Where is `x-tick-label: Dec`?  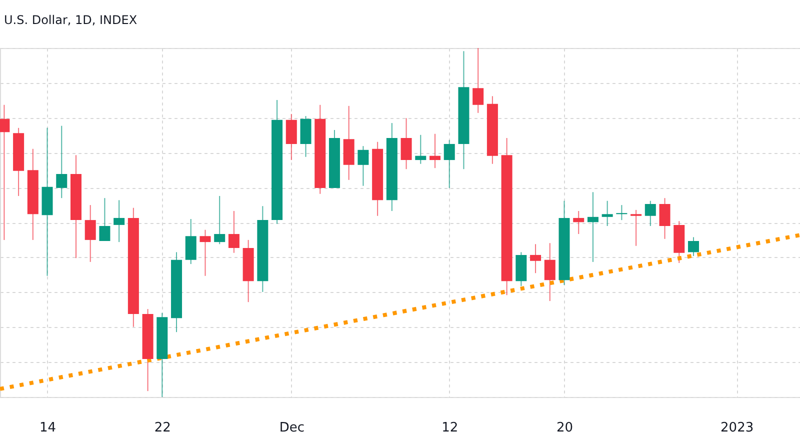 x-tick-label: Dec is located at coordinates (291, 428).